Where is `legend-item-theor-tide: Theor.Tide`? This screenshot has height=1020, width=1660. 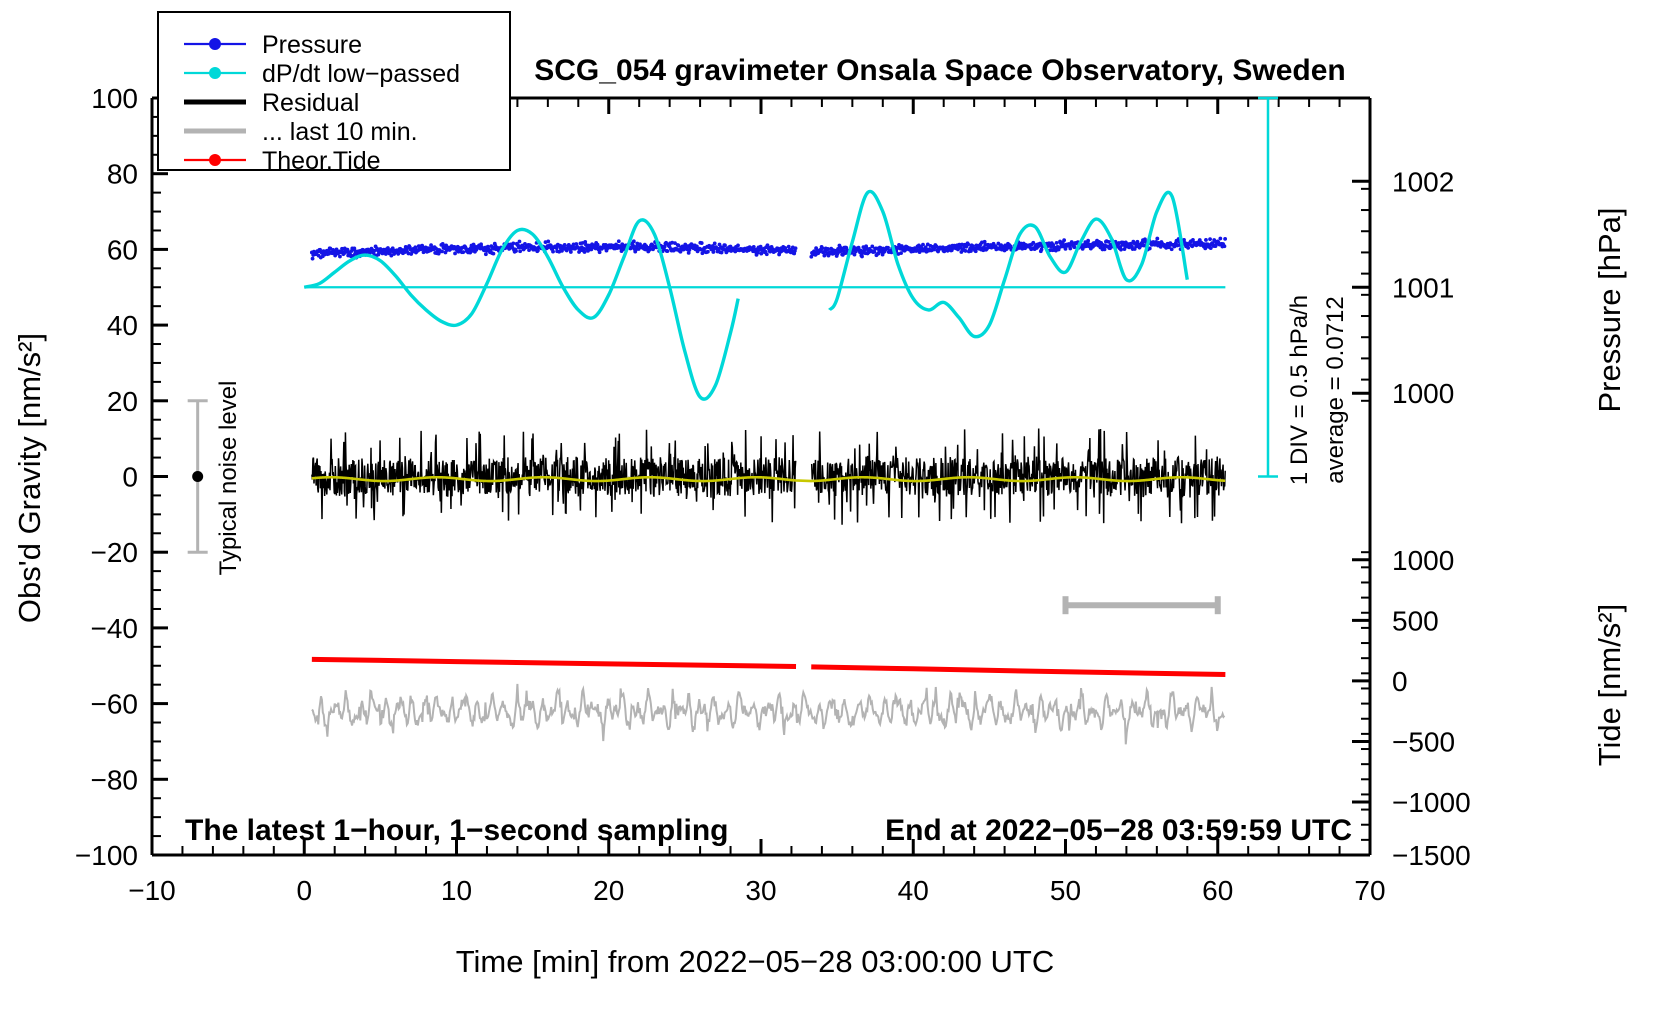
legend-item-theor-tide: Theor.Tide is located at coordinates (282, 161).